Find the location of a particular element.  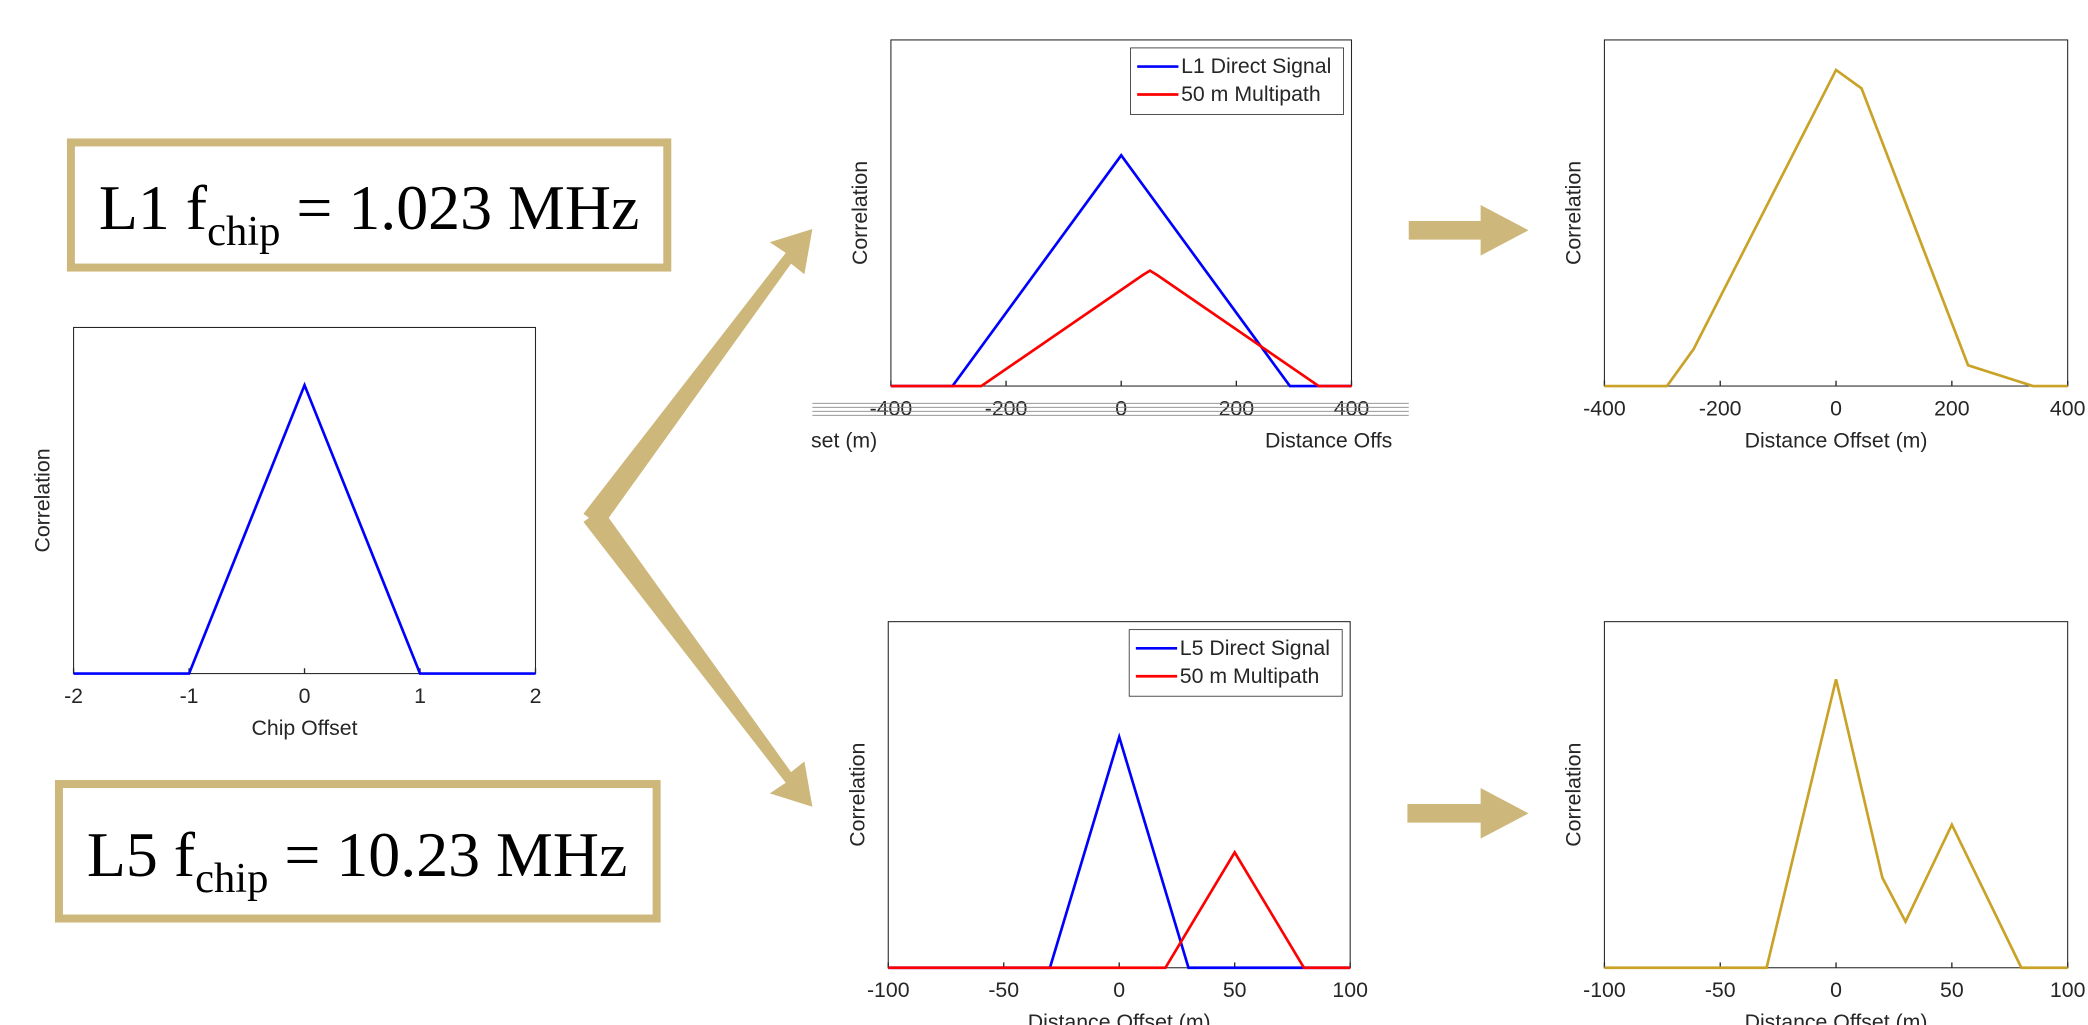

label-box: L5 fchip = 10.23 MHz is located at coordinates (357, 851).